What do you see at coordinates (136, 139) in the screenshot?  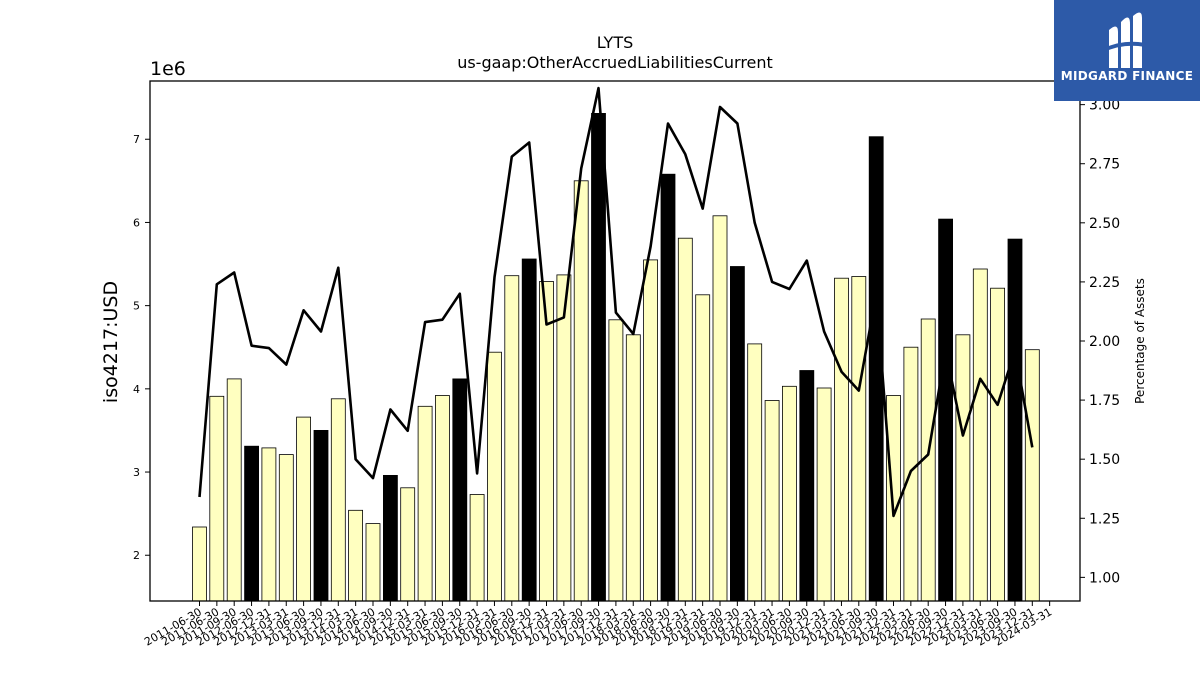 I see `y-tick-label: 7` at bounding box center [136, 139].